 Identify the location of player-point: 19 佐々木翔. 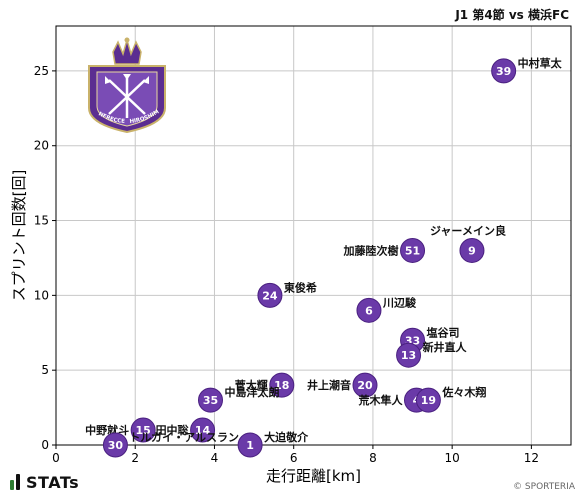
(450, 399).